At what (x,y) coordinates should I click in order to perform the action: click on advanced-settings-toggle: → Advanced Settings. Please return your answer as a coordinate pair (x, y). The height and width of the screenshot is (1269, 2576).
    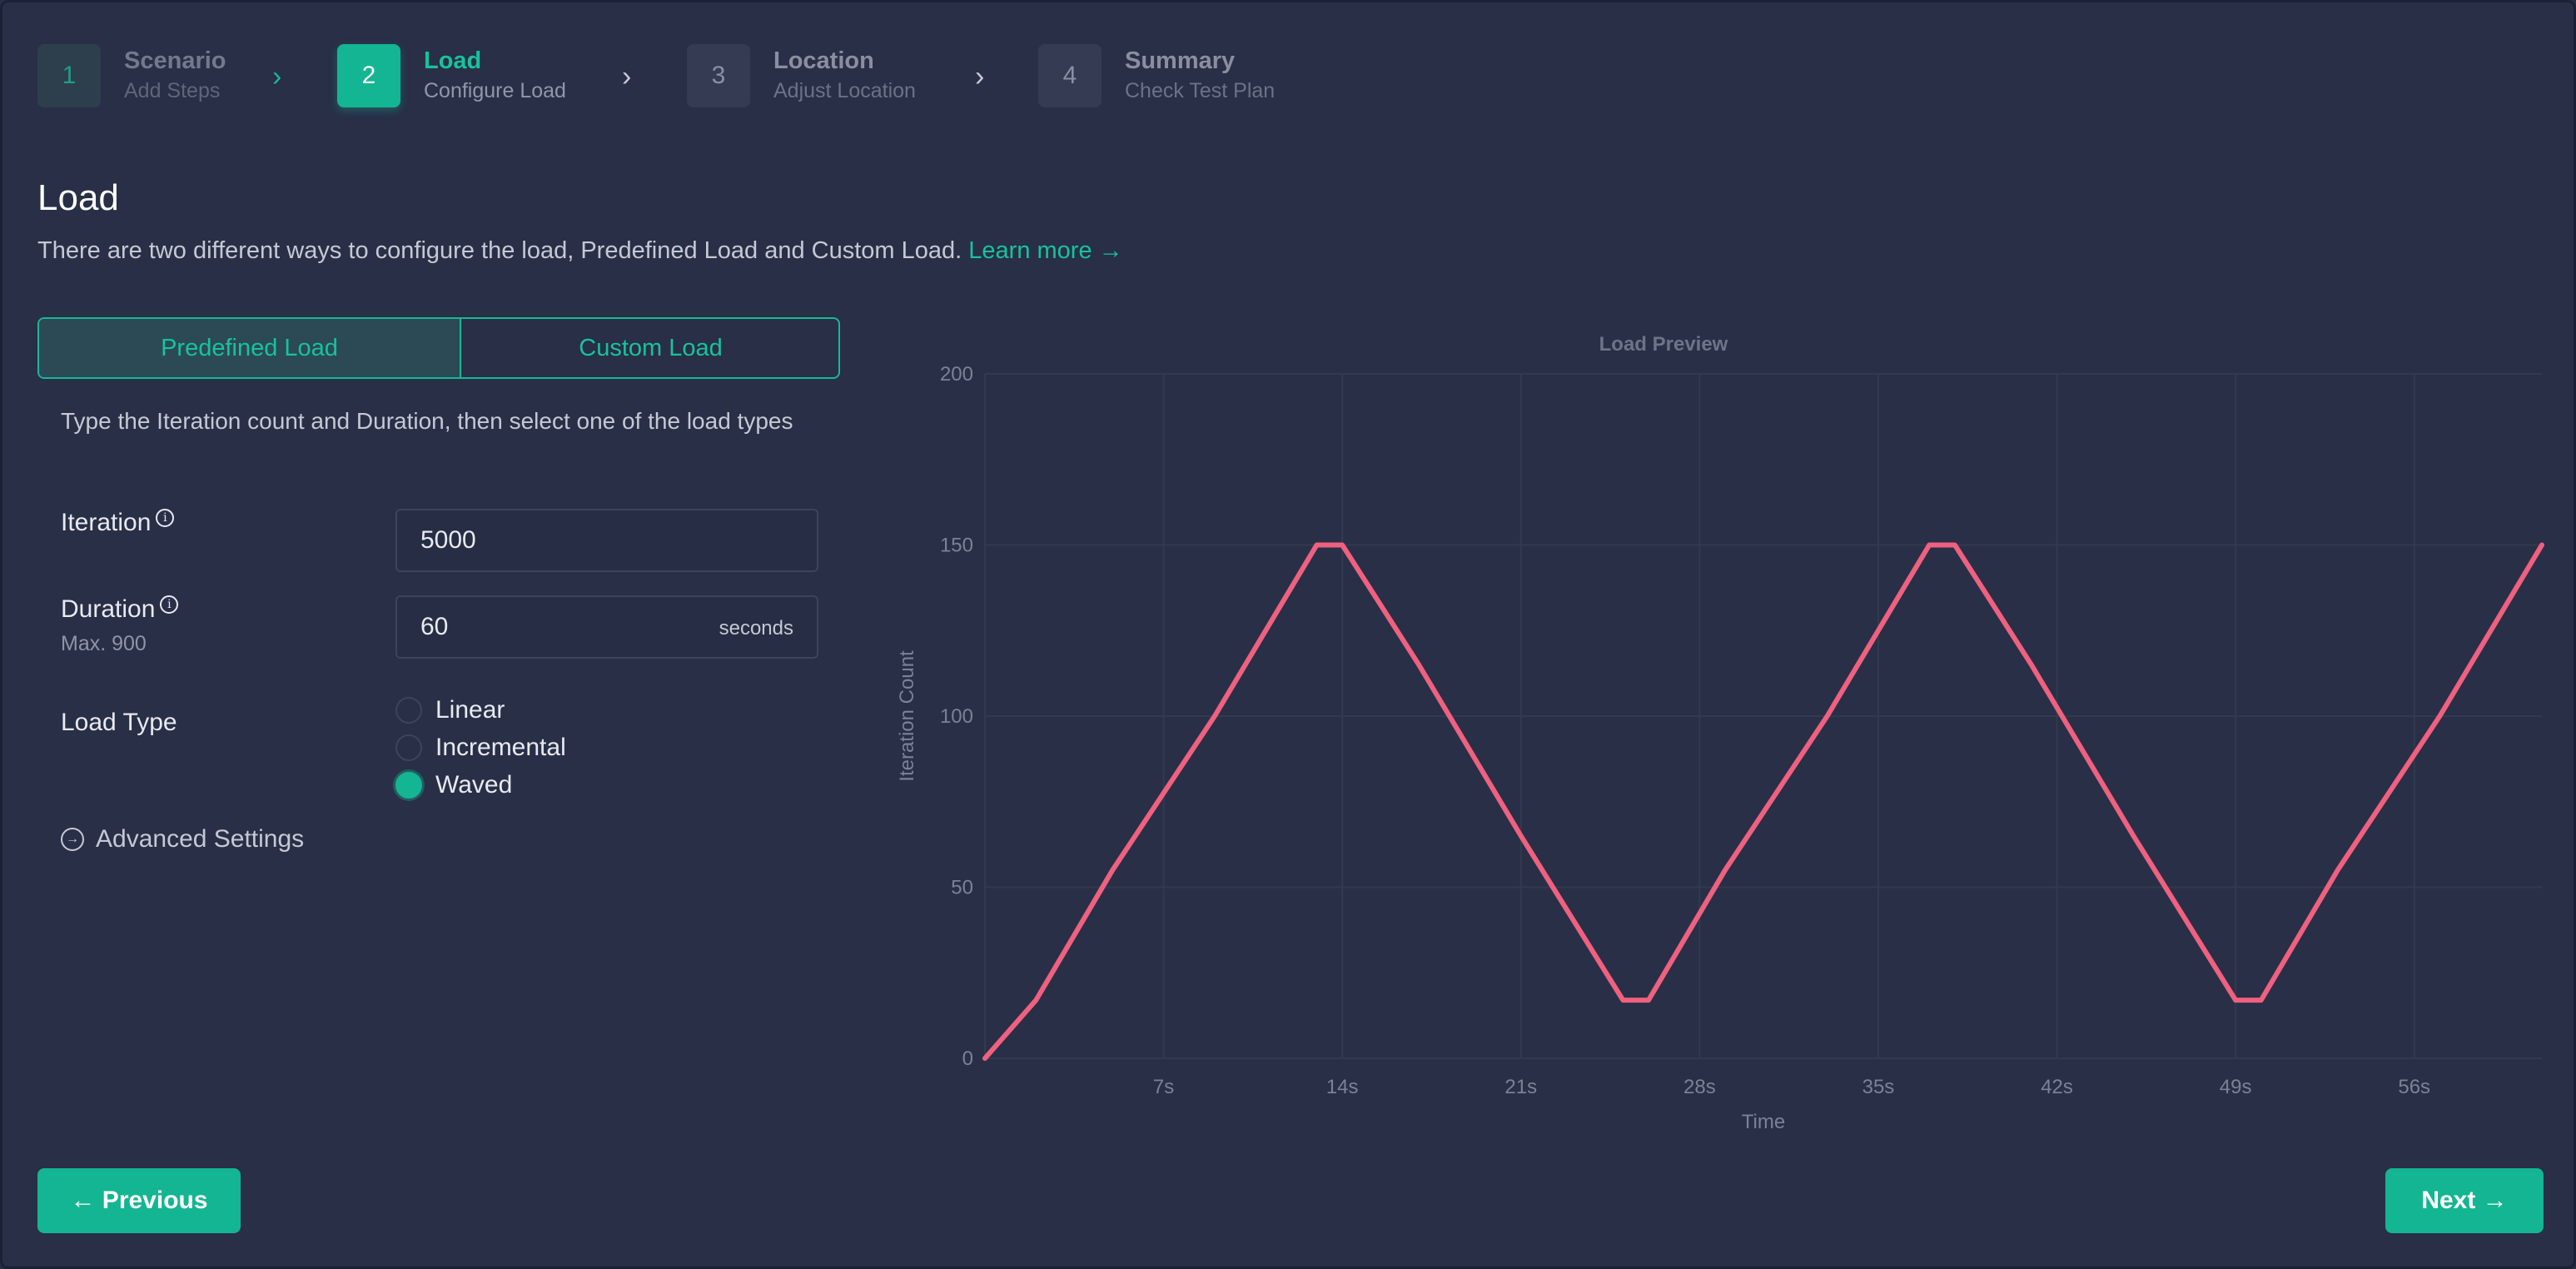
    Looking at the image, I should click on (182, 839).